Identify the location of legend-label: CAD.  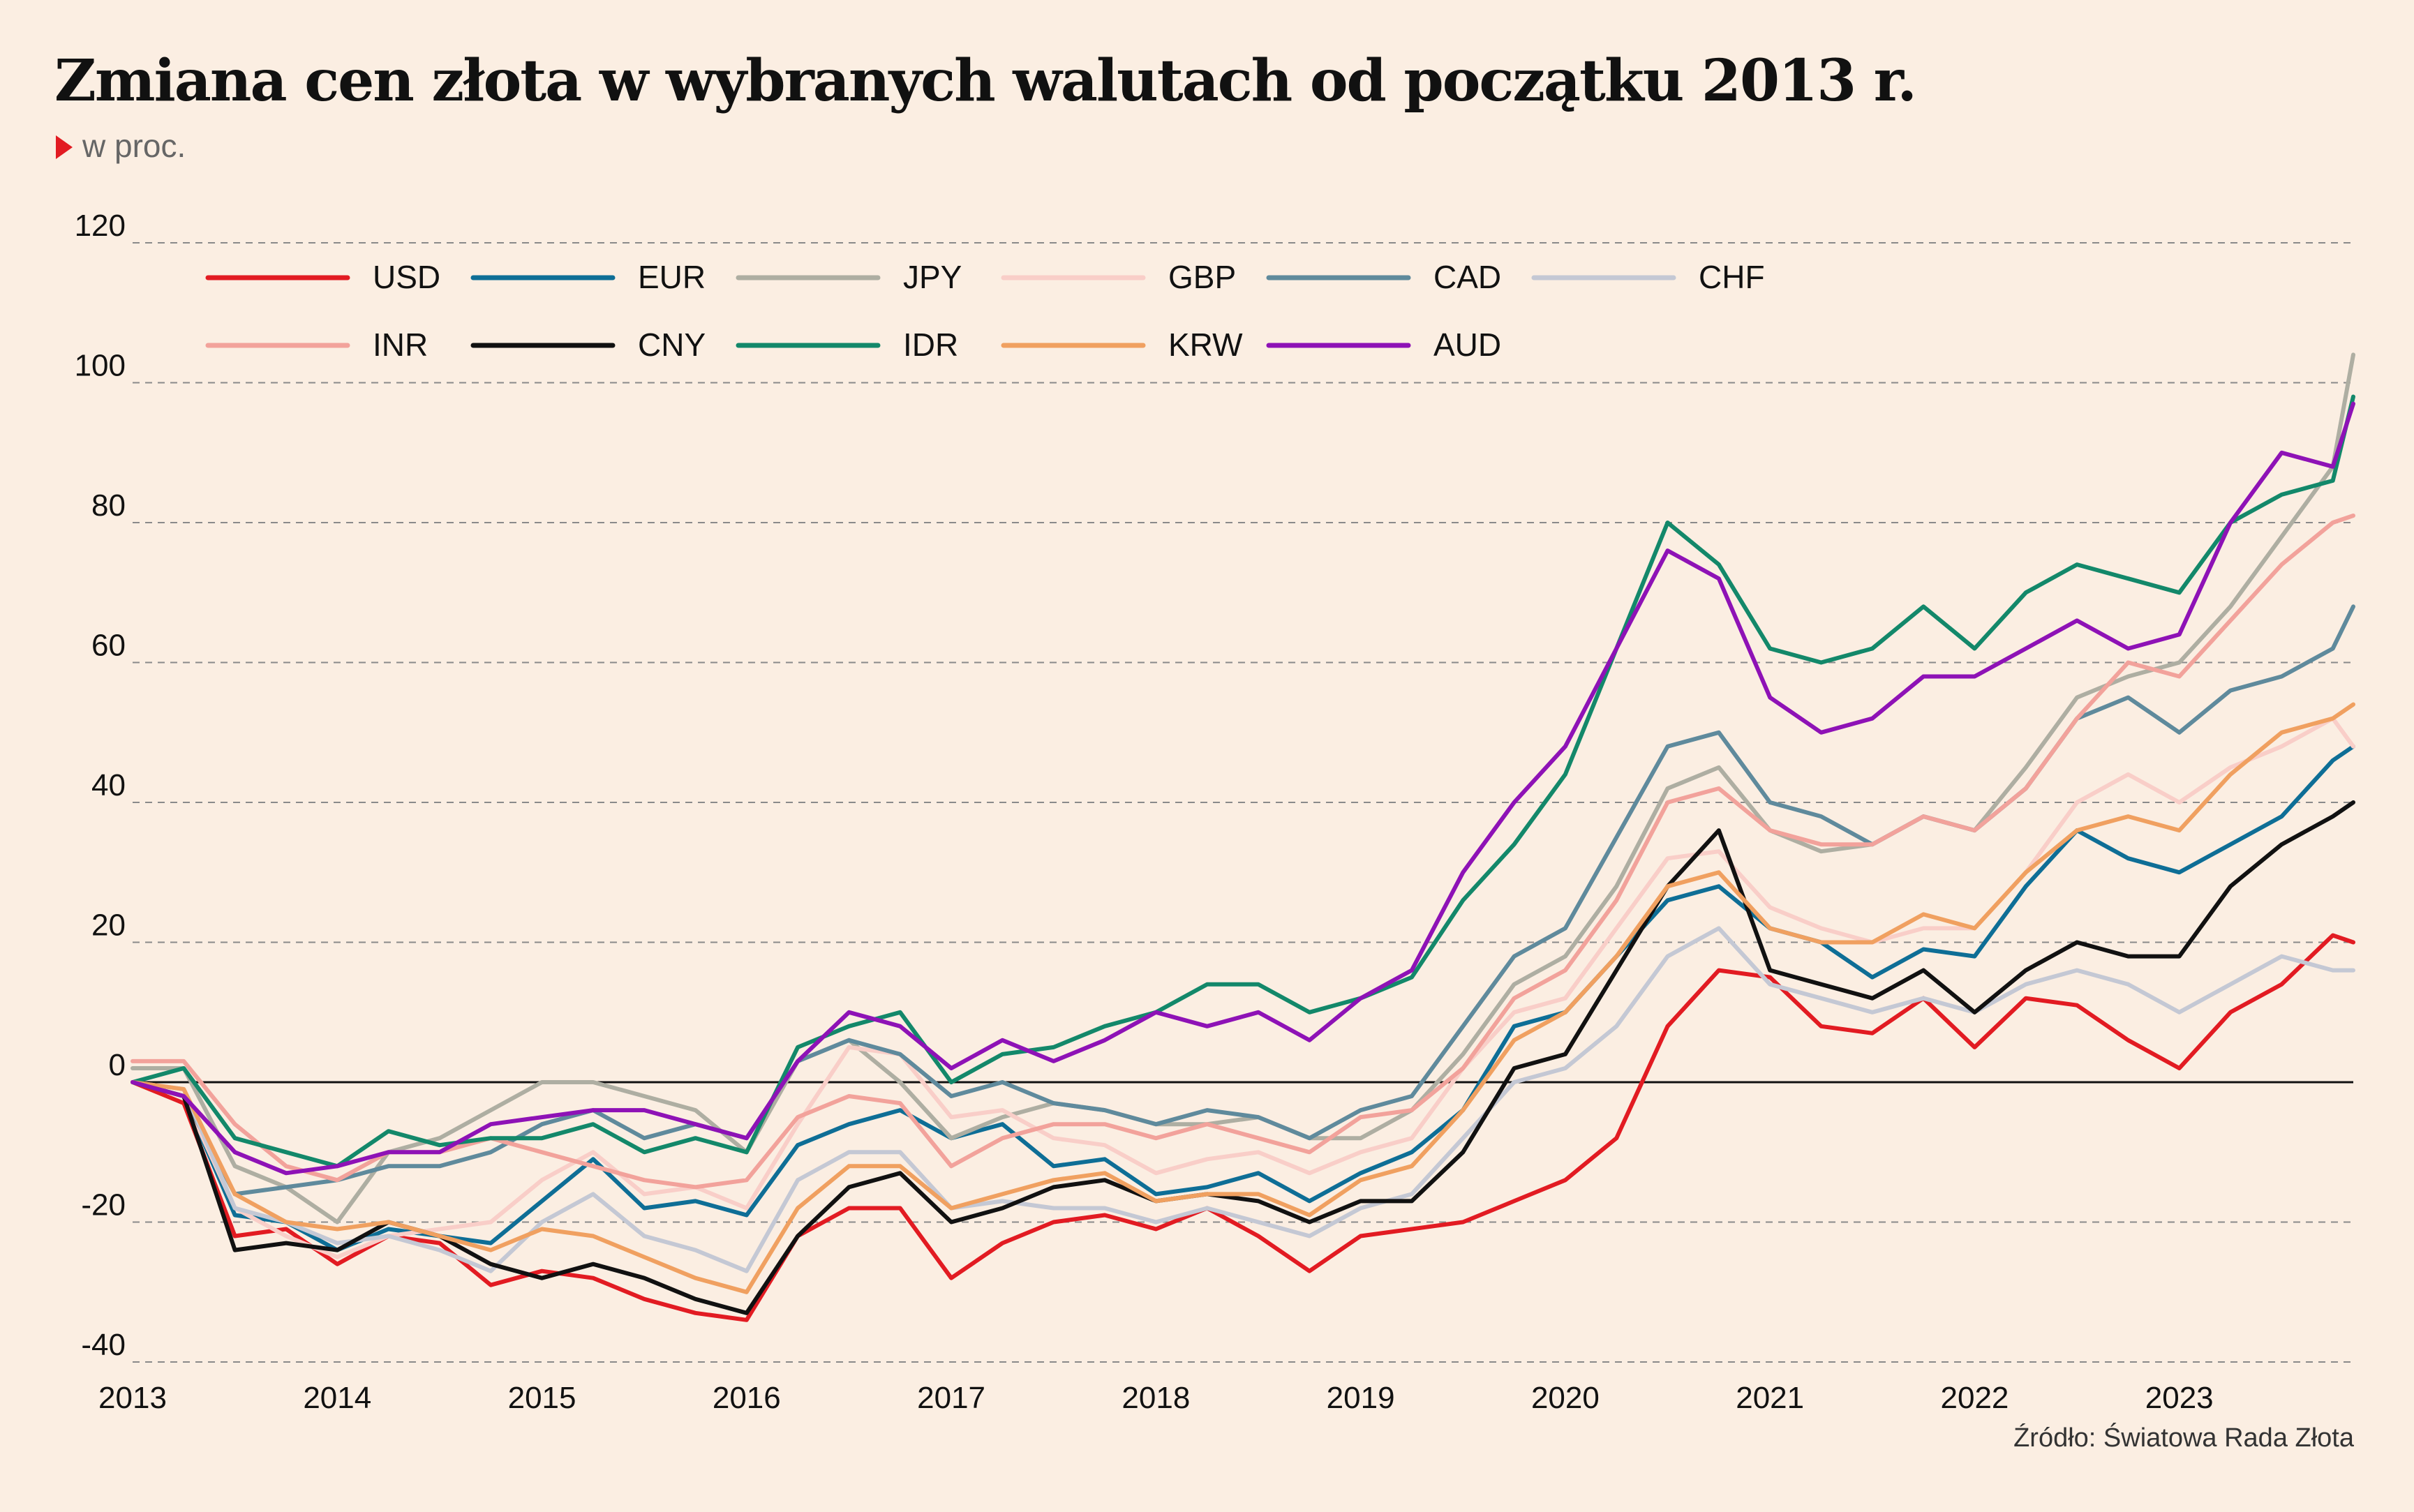
(1467, 277).